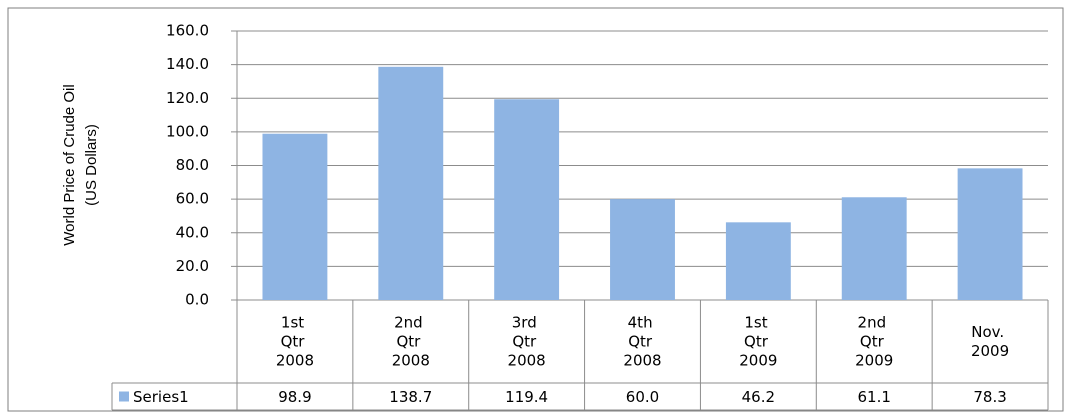 The height and width of the screenshot is (419, 1071). What do you see at coordinates (161, 397) in the screenshot?
I see `legend-label: Series1` at bounding box center [161, 397].